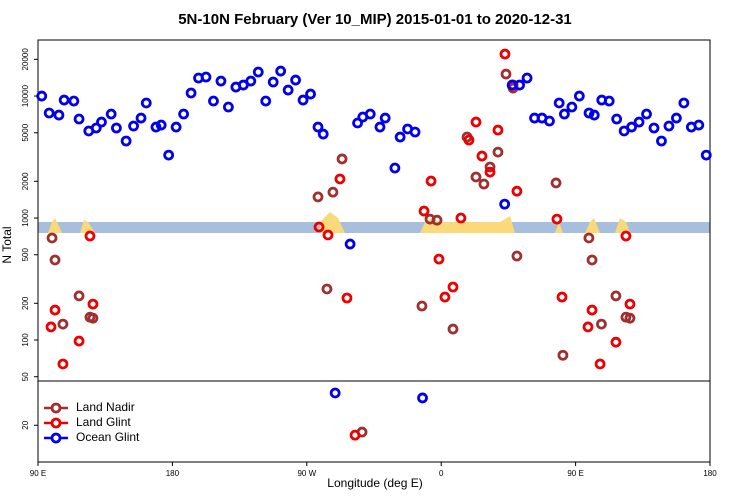 Image resolution: width=750 pixels, height=500 pixels. I want to click on y-tick-label: 1000, so click(25, 218).